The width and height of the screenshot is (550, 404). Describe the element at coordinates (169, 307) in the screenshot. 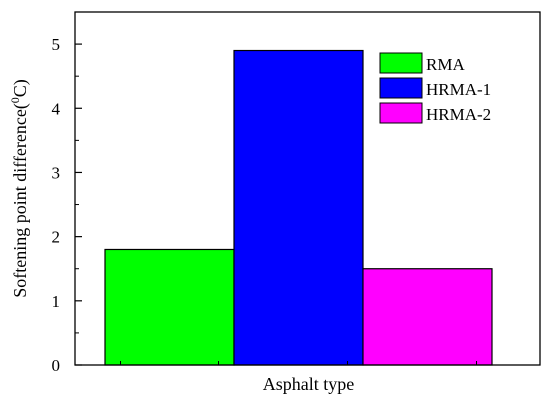

I see `bar-rma` at that location.